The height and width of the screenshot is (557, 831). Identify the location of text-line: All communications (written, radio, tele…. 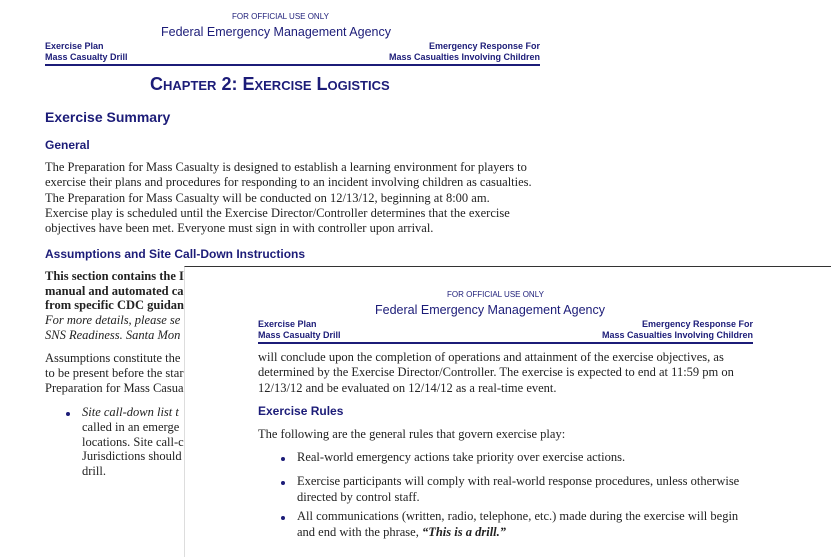
(518, 516).